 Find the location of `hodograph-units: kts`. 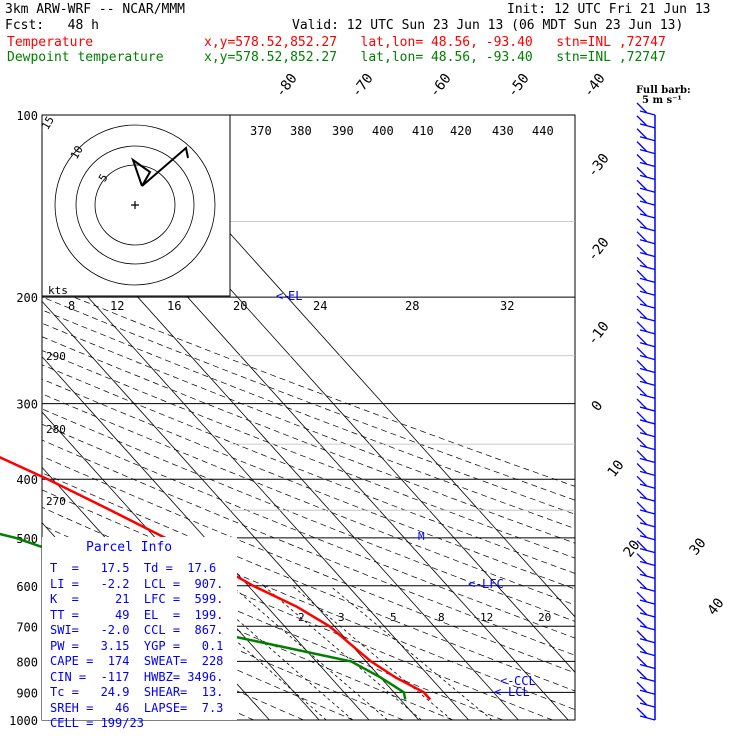

hodograph-units: kts is located at coordinates (58, 290).